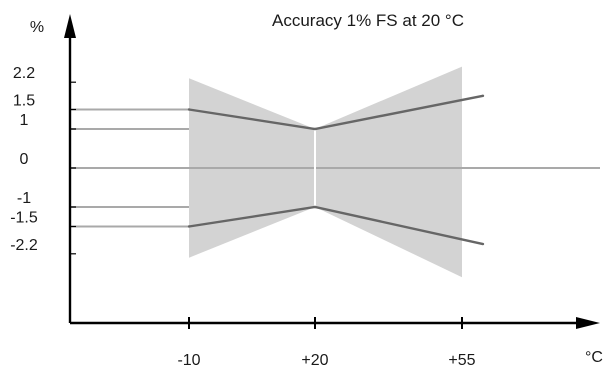 The height and width of the screenshot is (374, 609). Describe the element at coordinates (188, 360) in the screenshot. I see `x-tick-label: -10` at that location.